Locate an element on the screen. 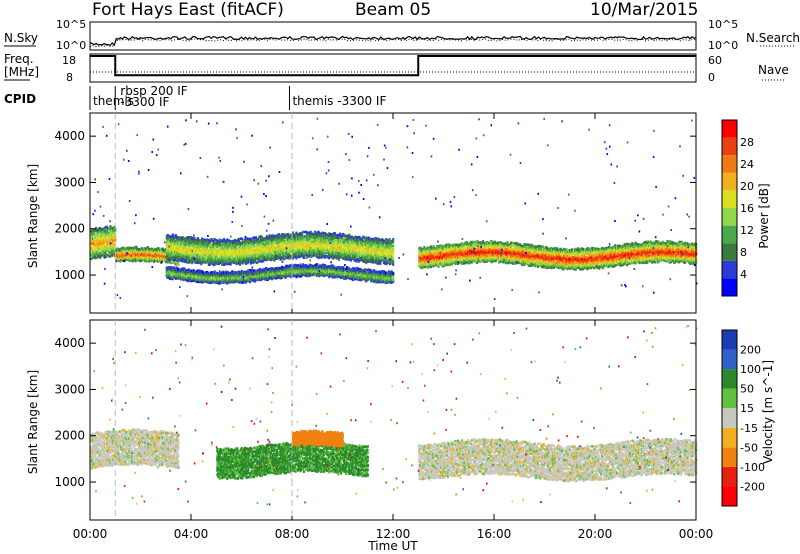 The image size is (800, 554). nsearch-trace is located at coordinates (393, 43).